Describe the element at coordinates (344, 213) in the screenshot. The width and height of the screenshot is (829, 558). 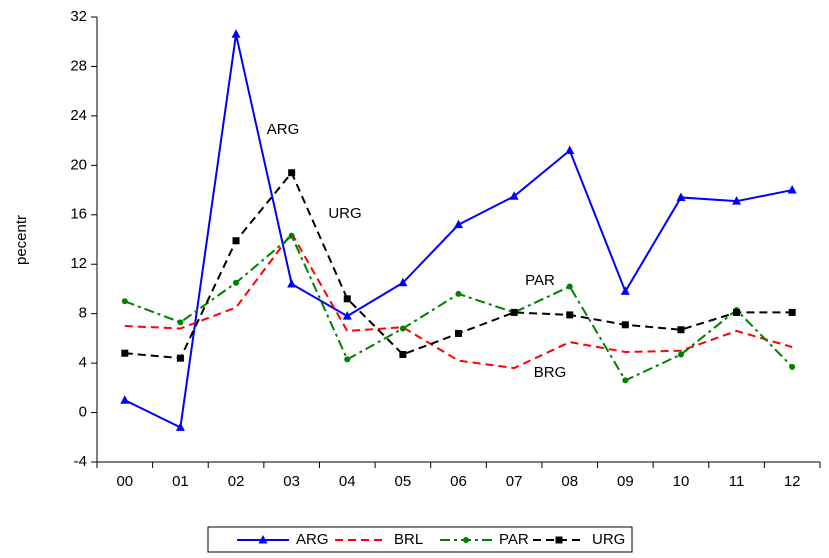
I see `annotation: URG` at that location.